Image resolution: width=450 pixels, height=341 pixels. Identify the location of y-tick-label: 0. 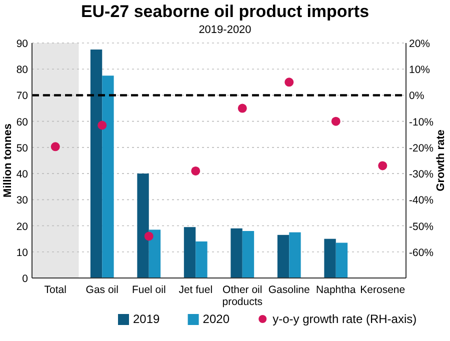
(25, 279).